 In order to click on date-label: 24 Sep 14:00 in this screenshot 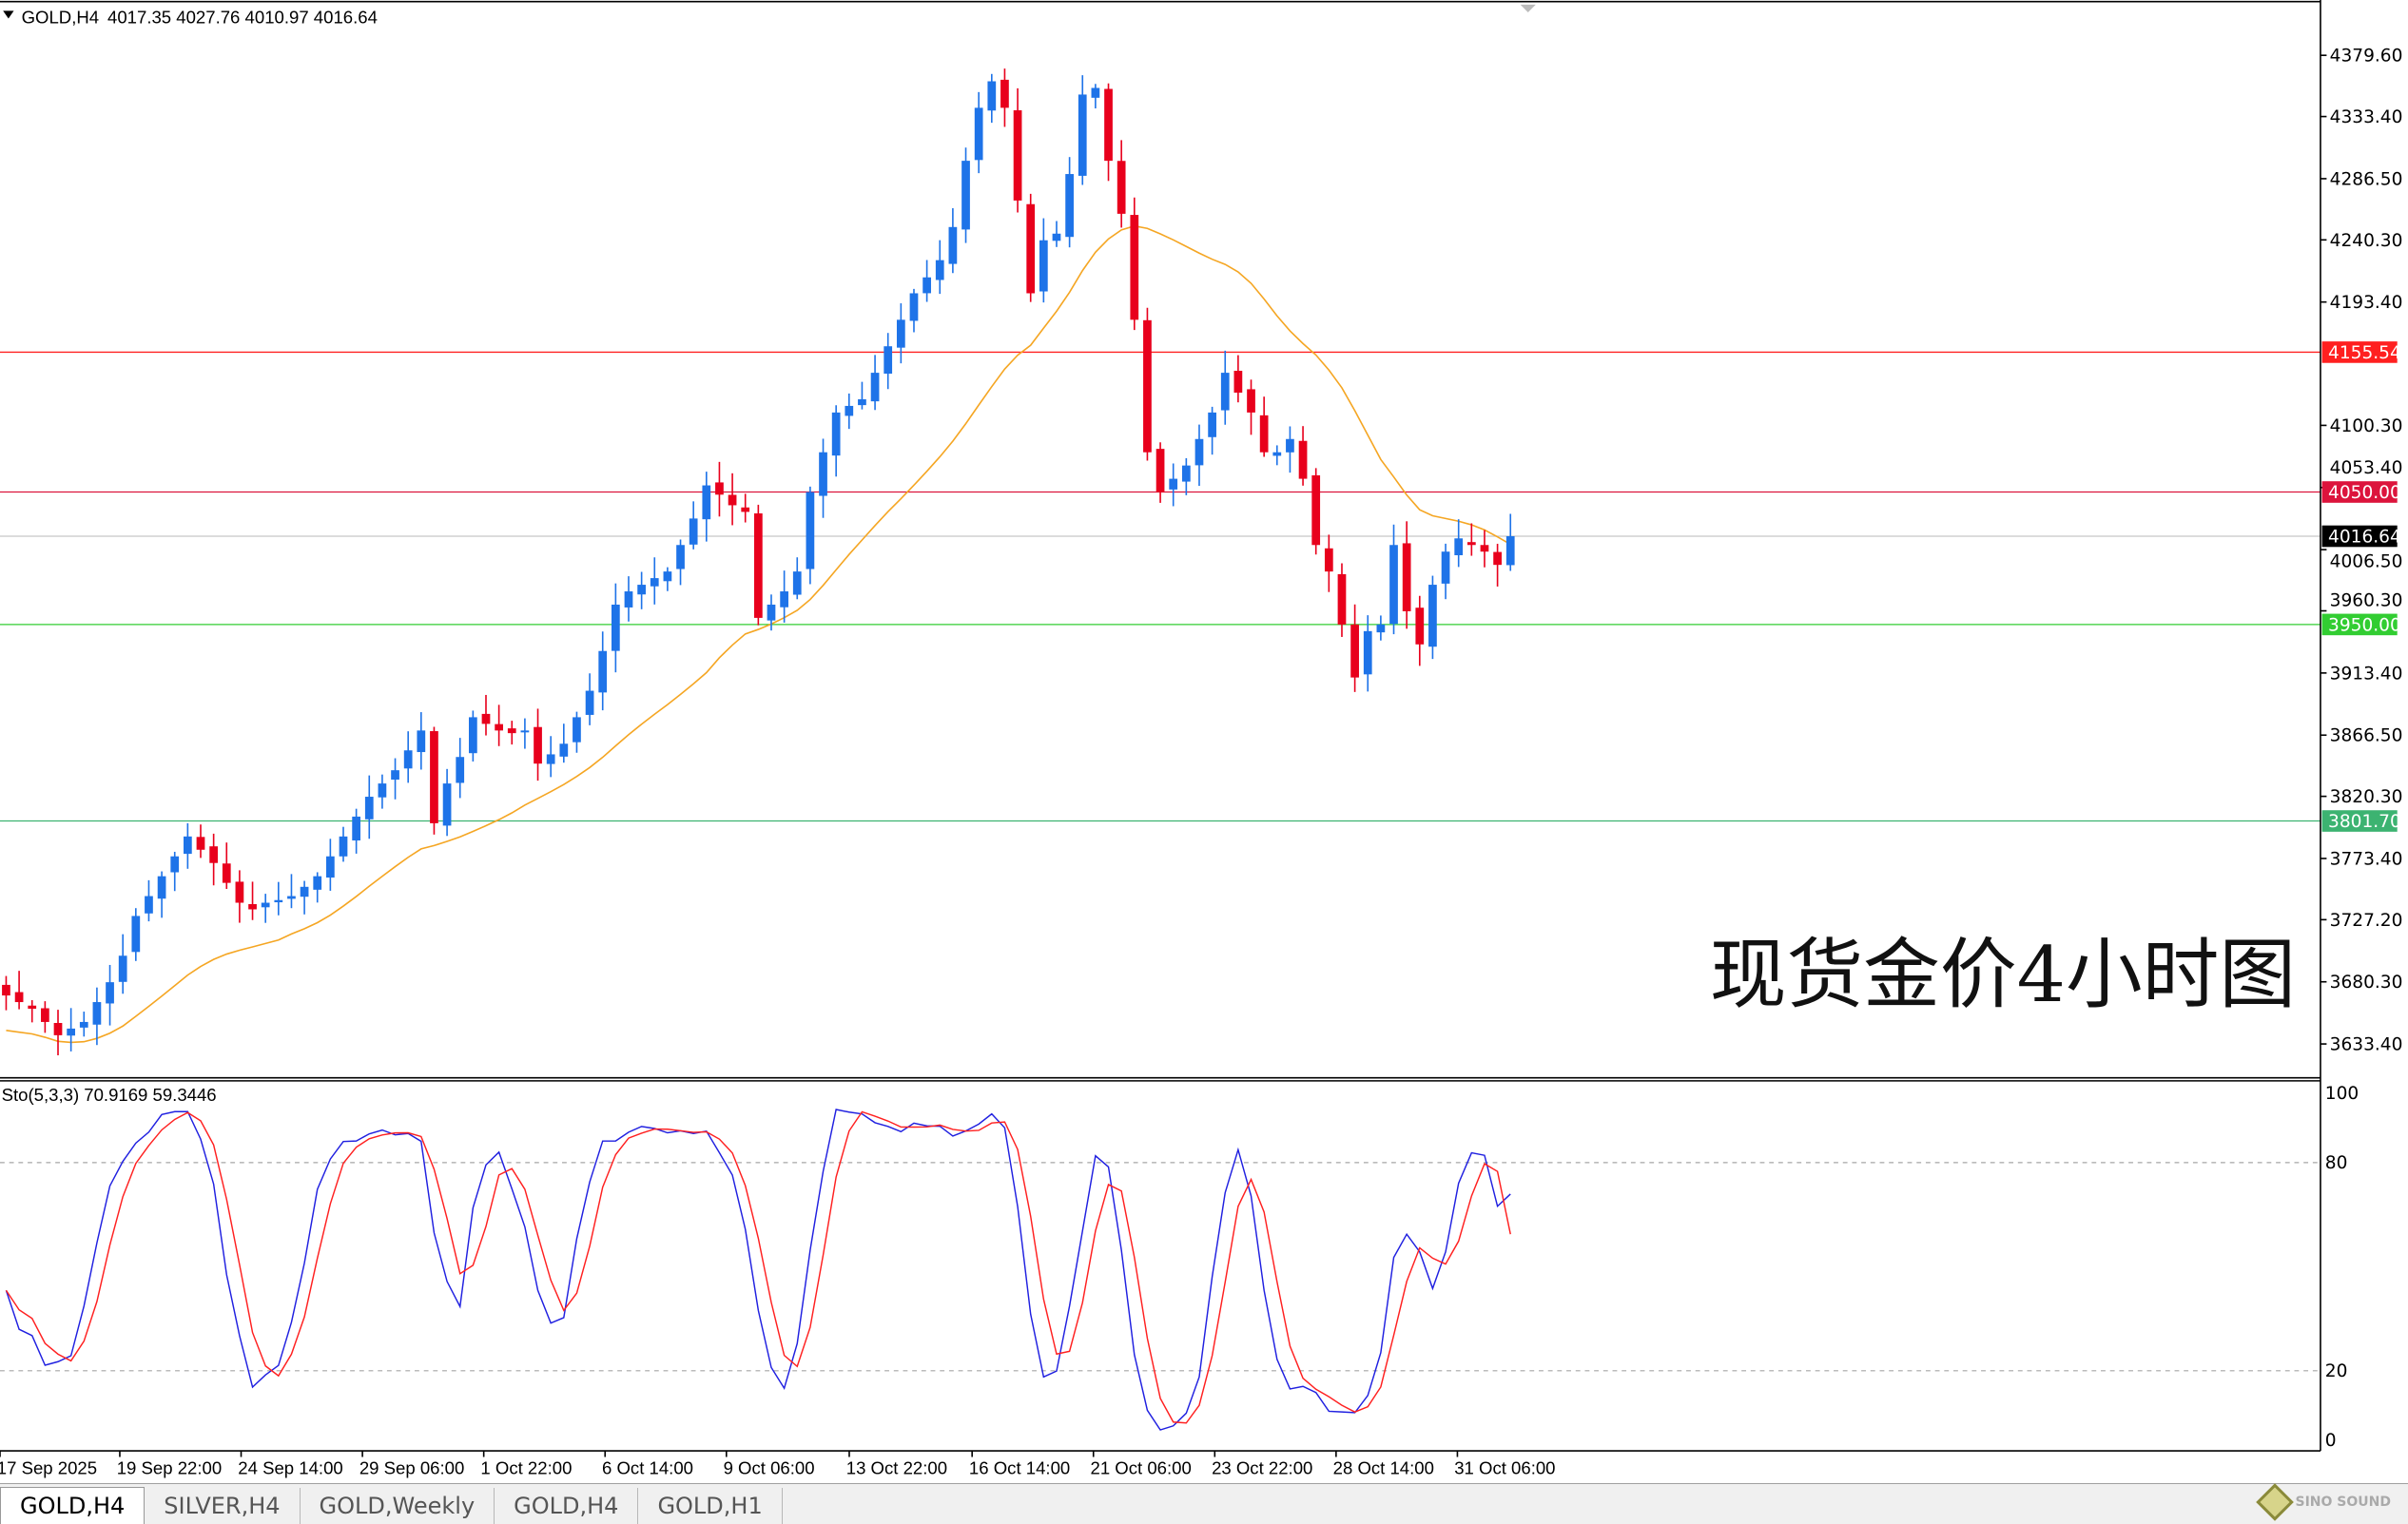, I will do `click(290, 1467)`.